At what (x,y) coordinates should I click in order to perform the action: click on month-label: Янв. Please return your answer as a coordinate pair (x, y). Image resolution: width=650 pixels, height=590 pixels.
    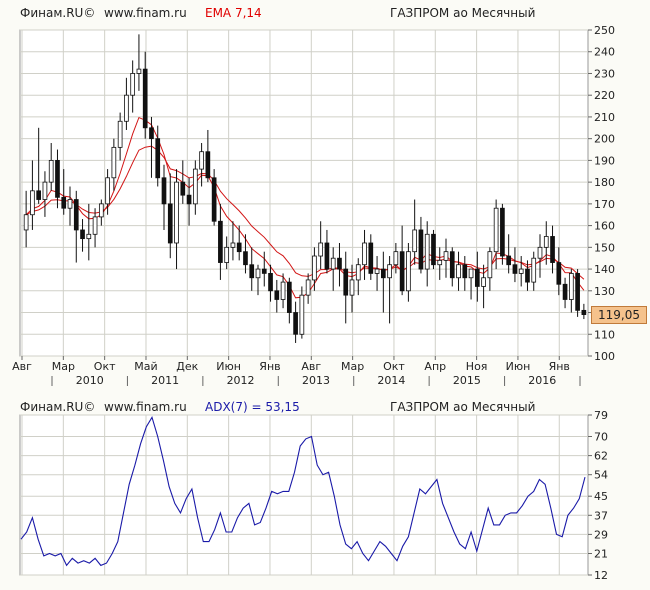
    Looking at the image, I should click on (269, 366).